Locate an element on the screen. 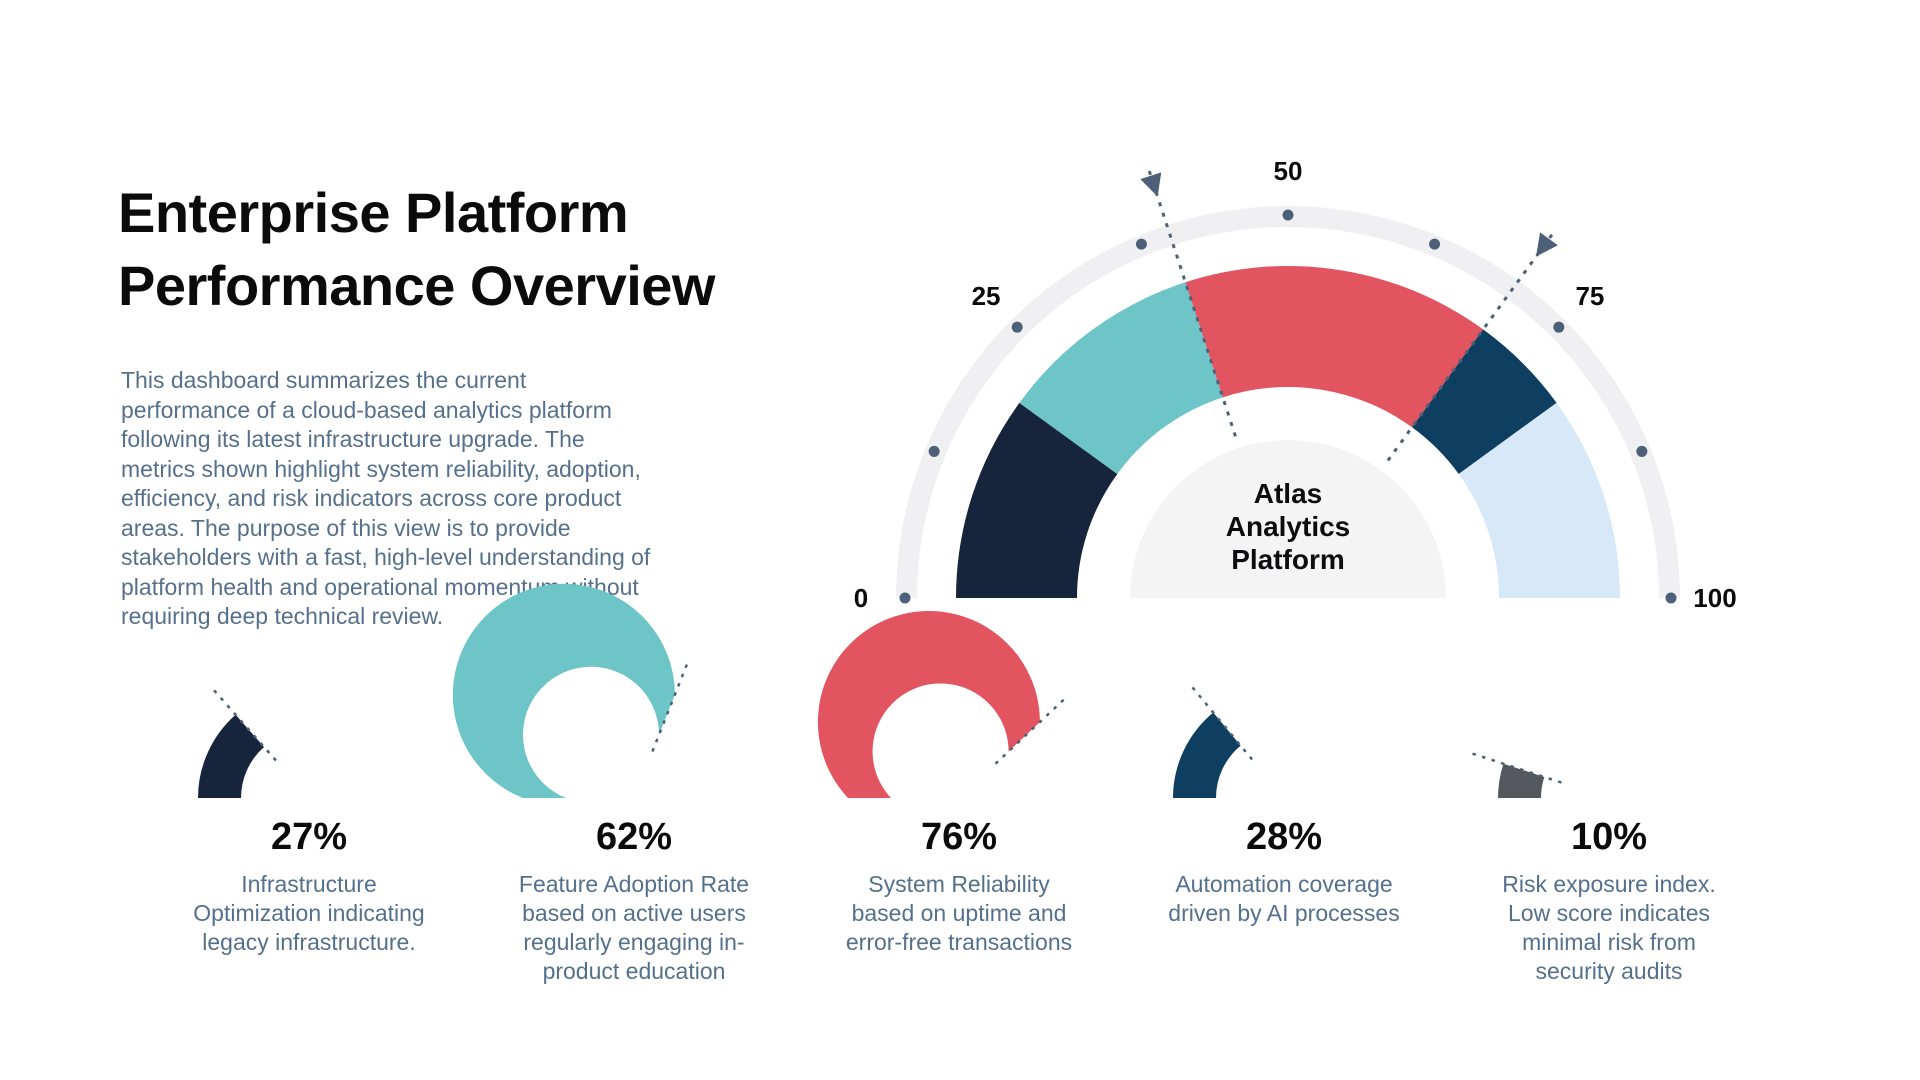 The image size is (1920, 1080). metric-value: 62% is located at coordinates (634, 837).